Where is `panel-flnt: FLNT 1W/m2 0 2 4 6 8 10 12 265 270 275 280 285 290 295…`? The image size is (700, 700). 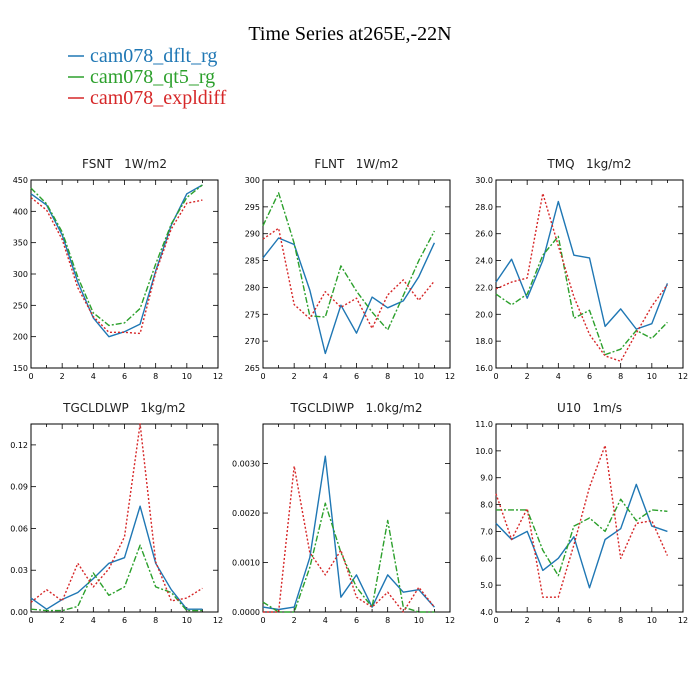 panel-flnt: FLNT 1W/m2 0 2 4 6 8 10 12 265 270 275 280 285 290 295… is located at coordinates (350, 269).